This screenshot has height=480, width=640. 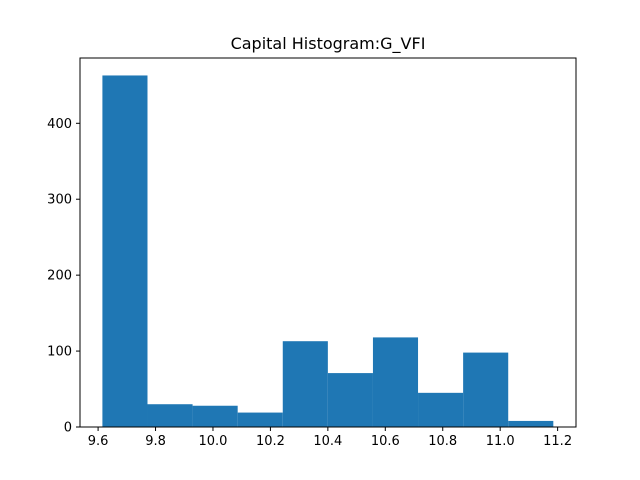 What do you see at coordinates (327, 441) in the screenshot?
I see `x-tick-label: 10.4` at bounding box center [327, 441].